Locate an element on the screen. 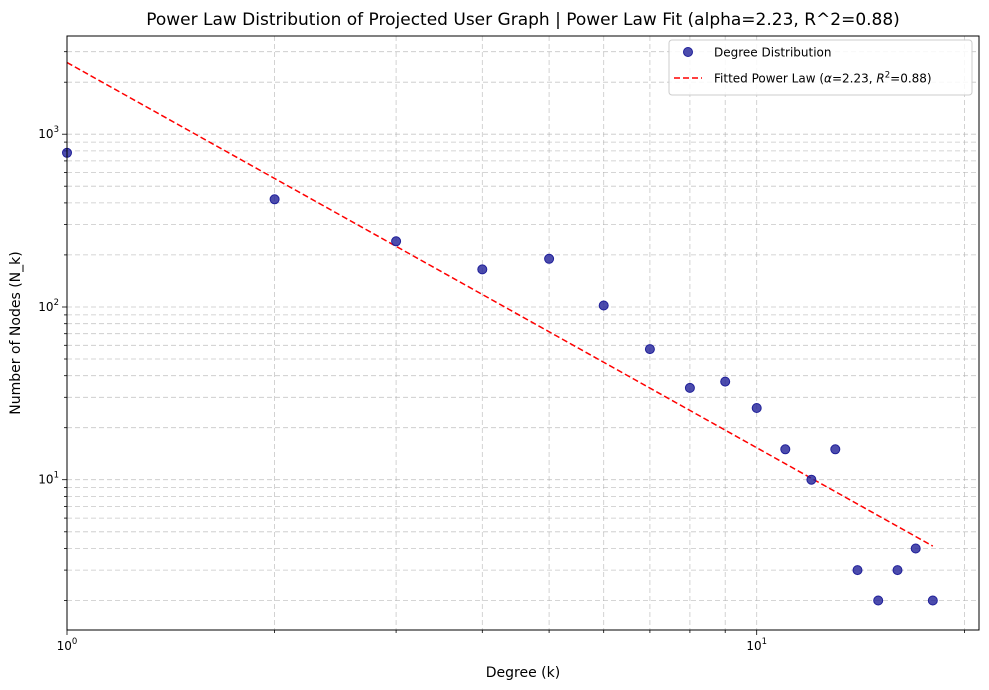 This screenshot has height=690, width=989. x-tick-label: 10⁰ is located at coordinates (67, 645).